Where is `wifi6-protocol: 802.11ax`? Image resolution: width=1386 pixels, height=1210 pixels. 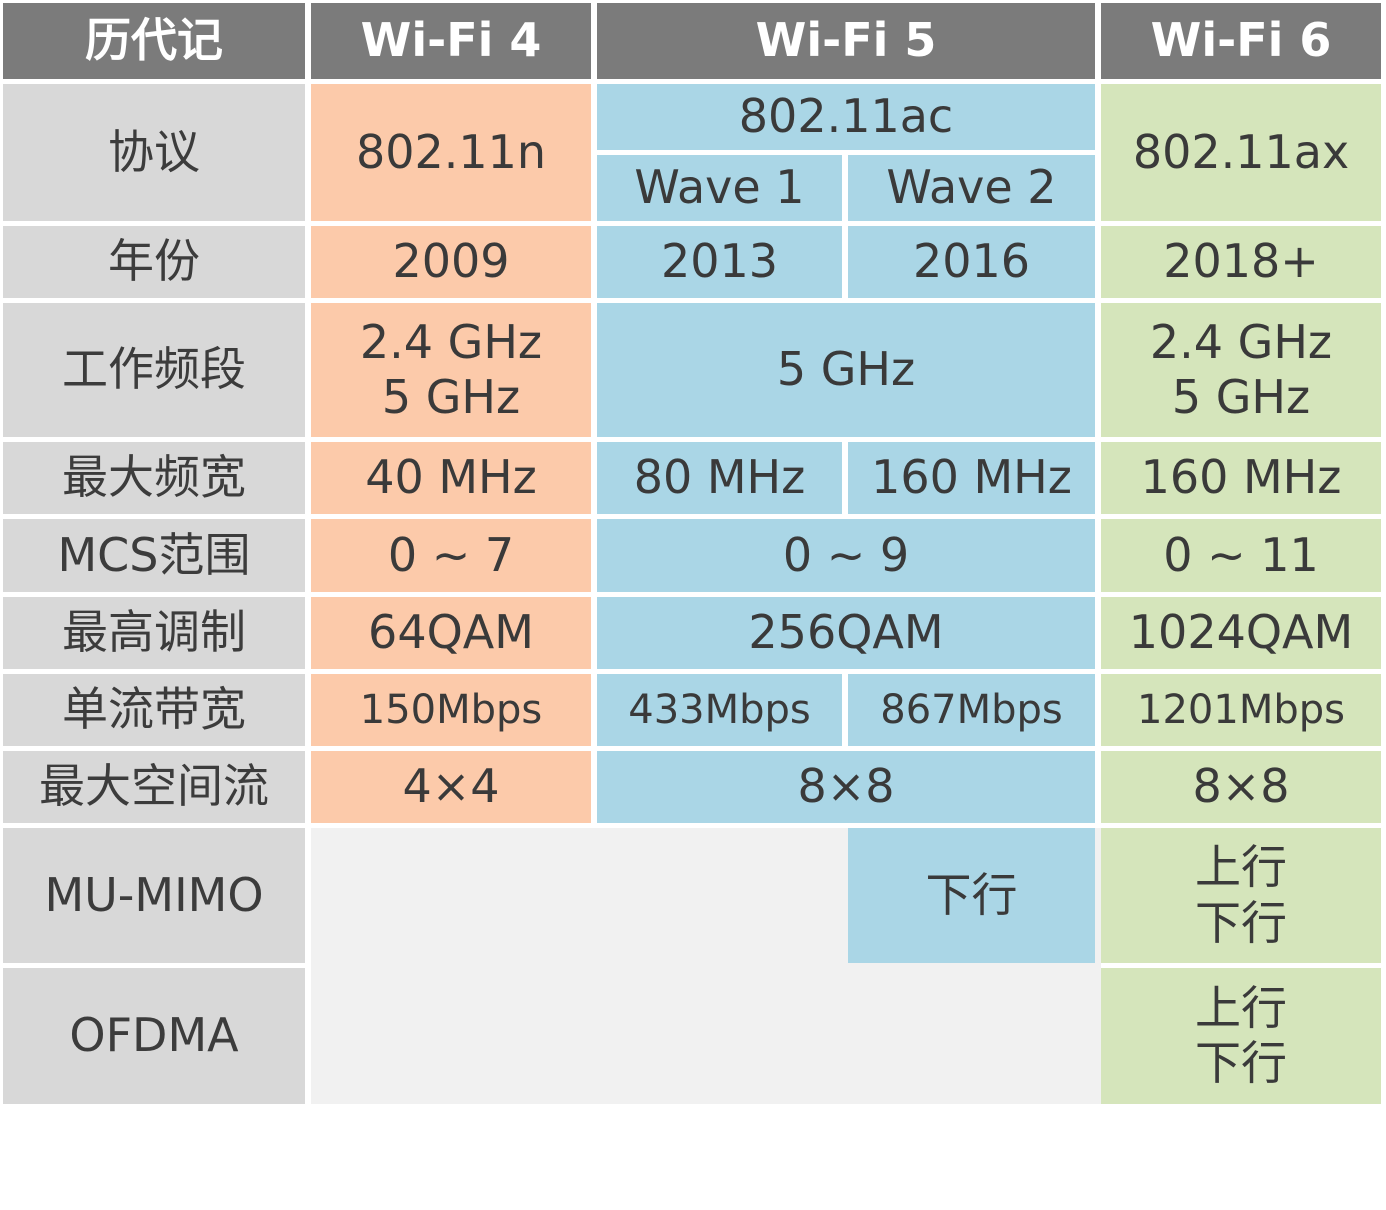 wifi6-protocol: 802.11ax is located at coordinates (1241, 152).